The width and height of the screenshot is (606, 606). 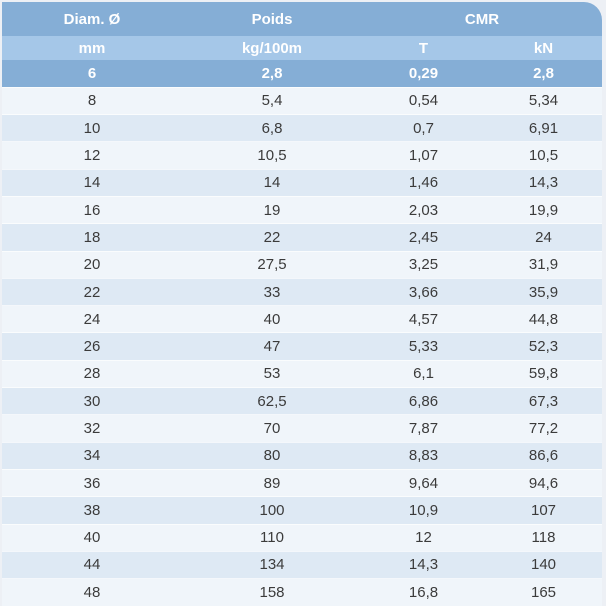 What do you see at coordinates (272, 292) in the screenshot?
I see `table-cell: 33` at bounding box center [272, 292].